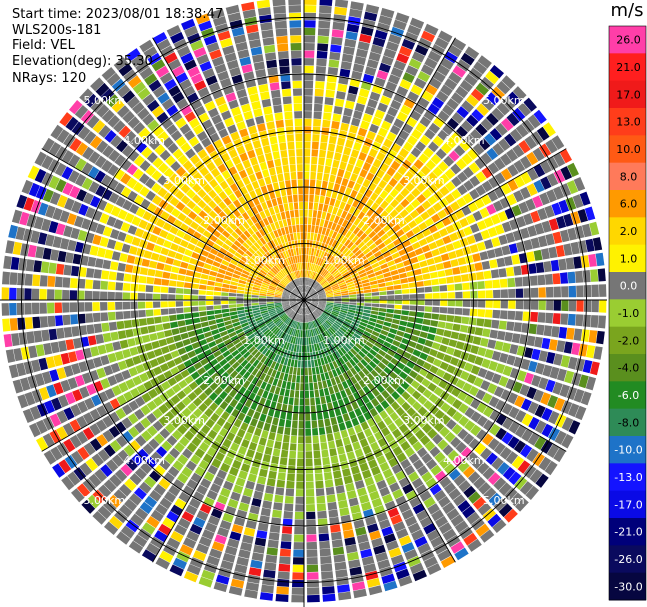 Image resolution: width=647 pixels, height=607 pixels. I want to click on colorbar-tick-label: 0.0, so click(629, 286).